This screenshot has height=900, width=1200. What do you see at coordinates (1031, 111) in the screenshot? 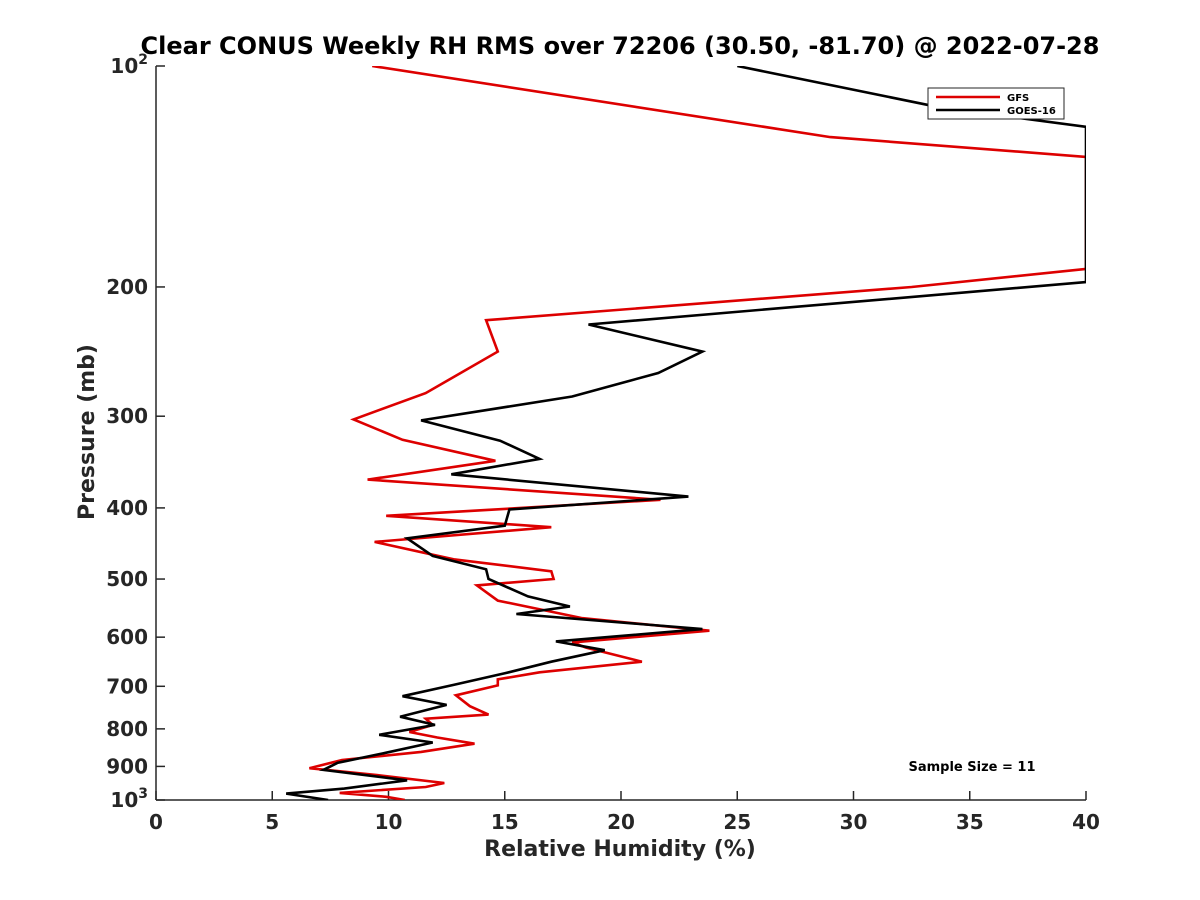
I see `legend-label: GOES-16` at bounding box center [1031, 111].